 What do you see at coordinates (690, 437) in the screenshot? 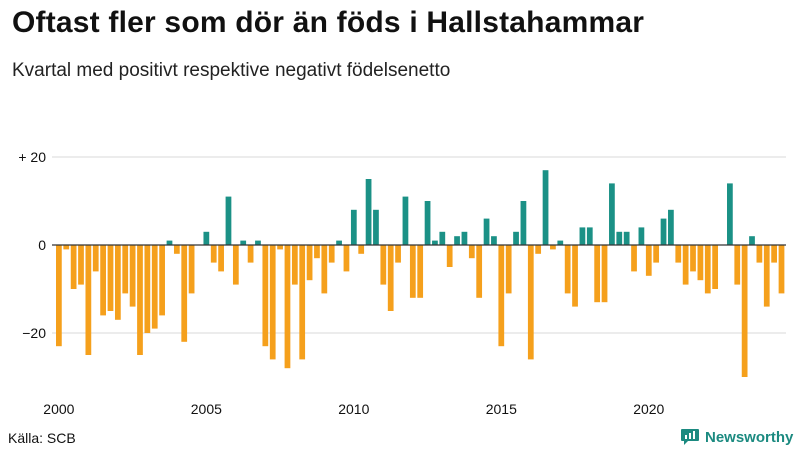
I see `newsworthy-logo-icon` at bounding box center [690, 437].